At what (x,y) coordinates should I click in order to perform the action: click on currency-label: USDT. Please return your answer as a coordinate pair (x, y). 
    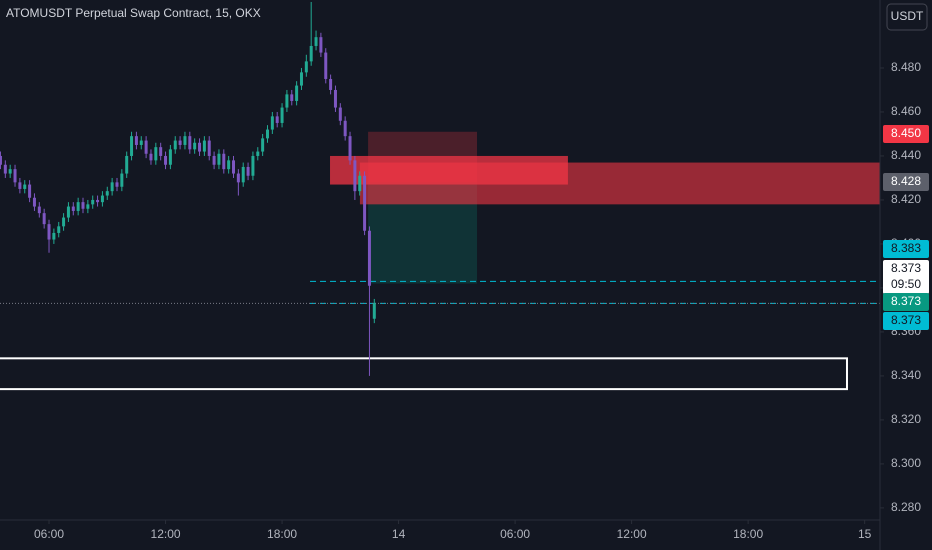
    Looking at the image, I should click on (907, 16).